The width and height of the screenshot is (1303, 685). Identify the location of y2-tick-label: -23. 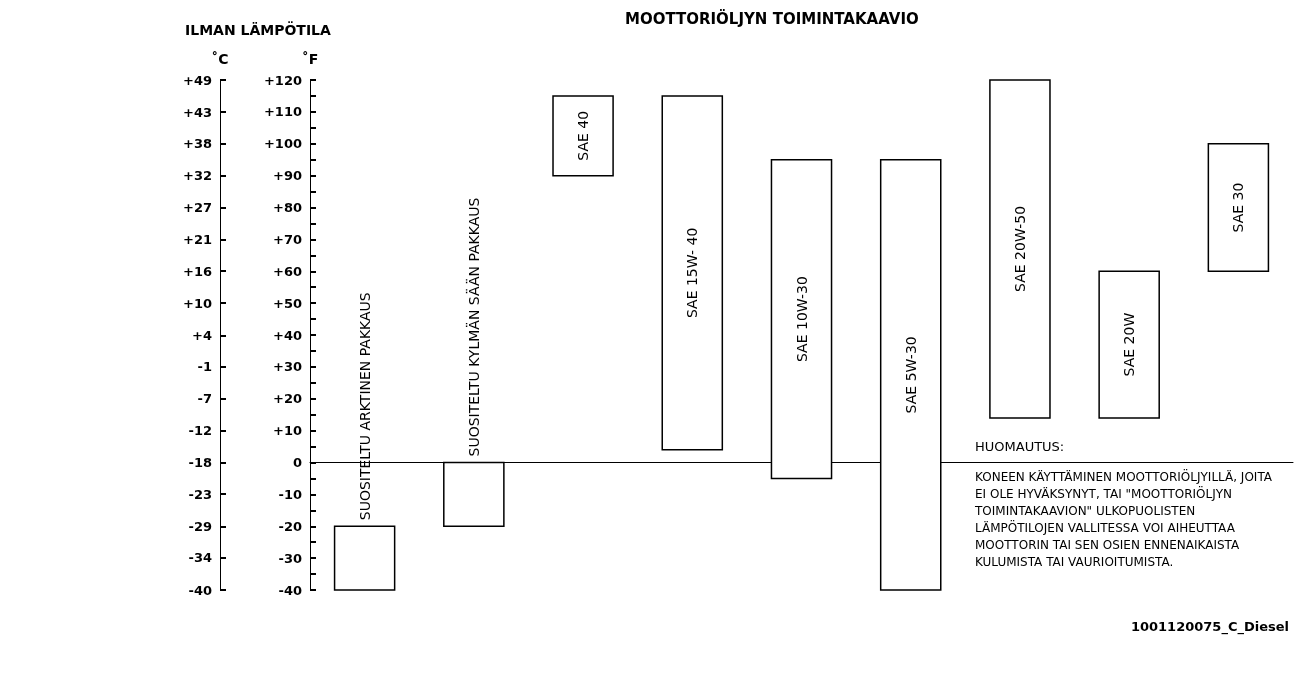
(200, 494).